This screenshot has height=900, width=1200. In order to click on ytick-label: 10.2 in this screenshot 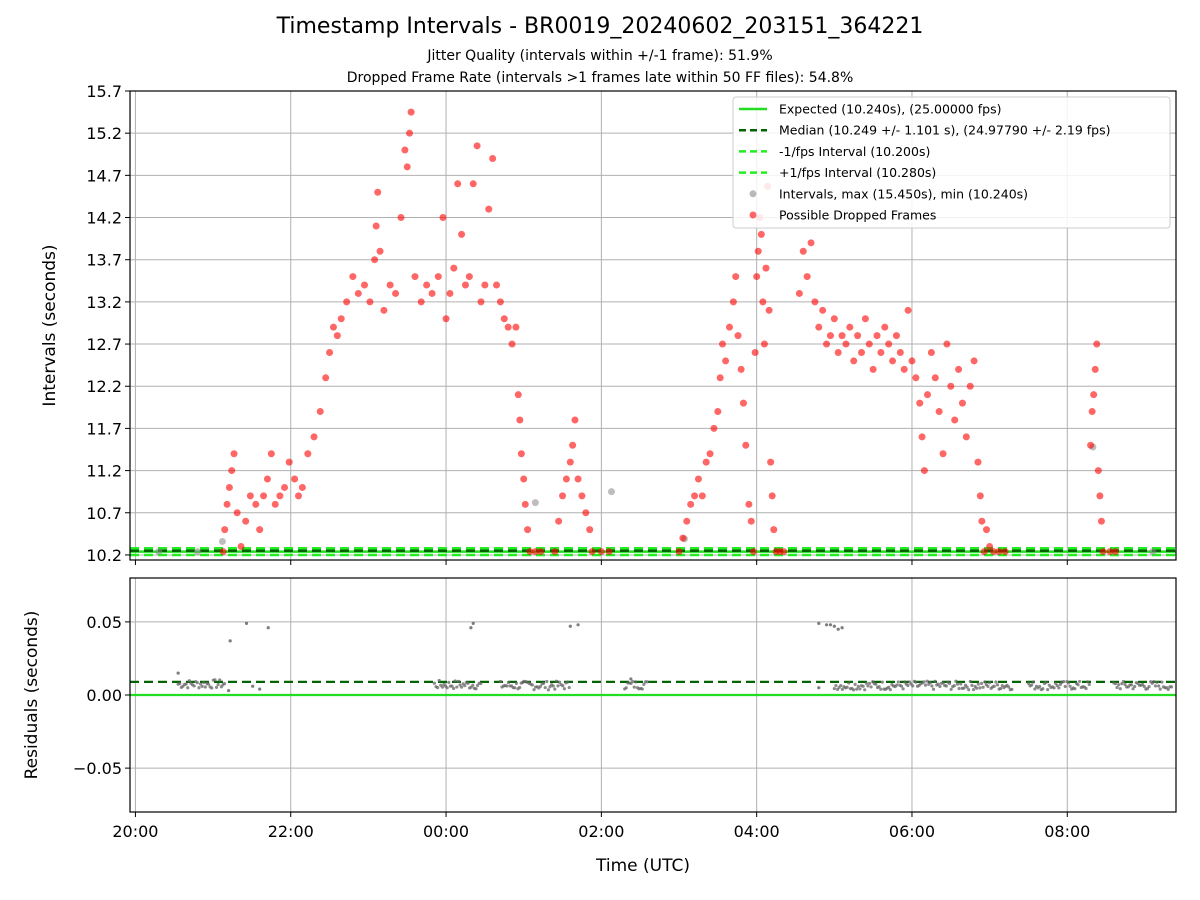, I will do `click(104, 555)`.